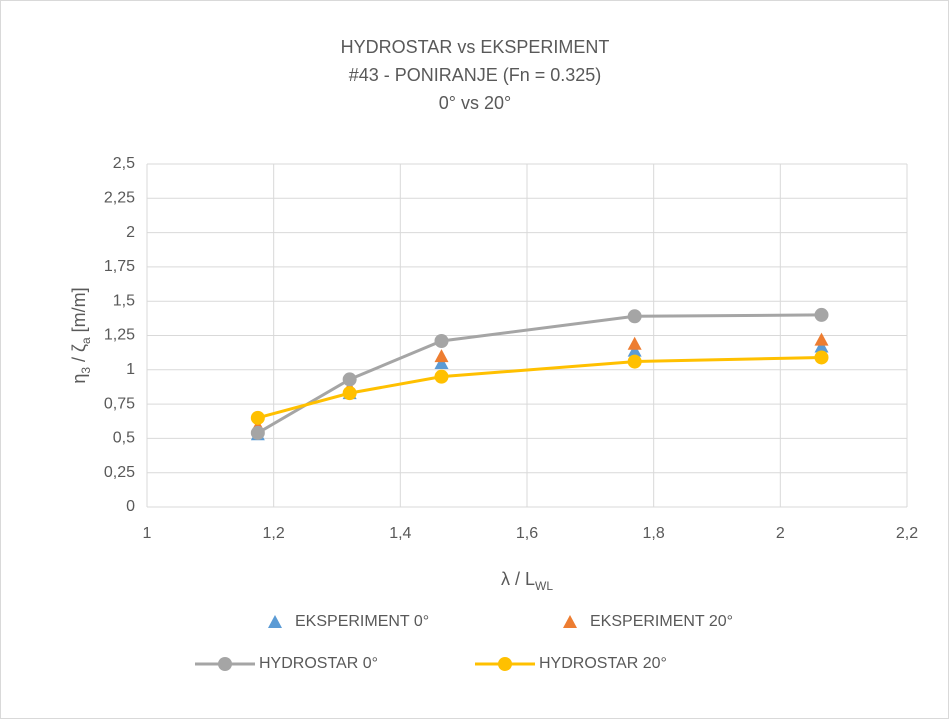 This screenshot has width=951, height=720. What do you see at coordinates (130, 369) in the screenshot?
I see `y-tick-label: 1` at bounding box center [130, 369].